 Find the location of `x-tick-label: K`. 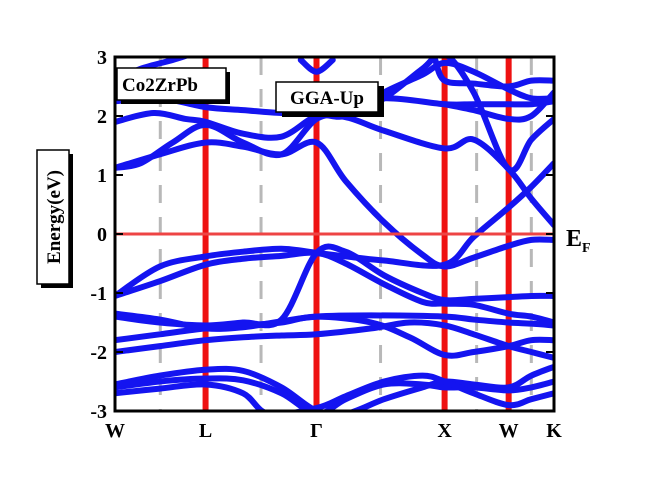

x-tick-label: K is located at coordinates (554, 431).